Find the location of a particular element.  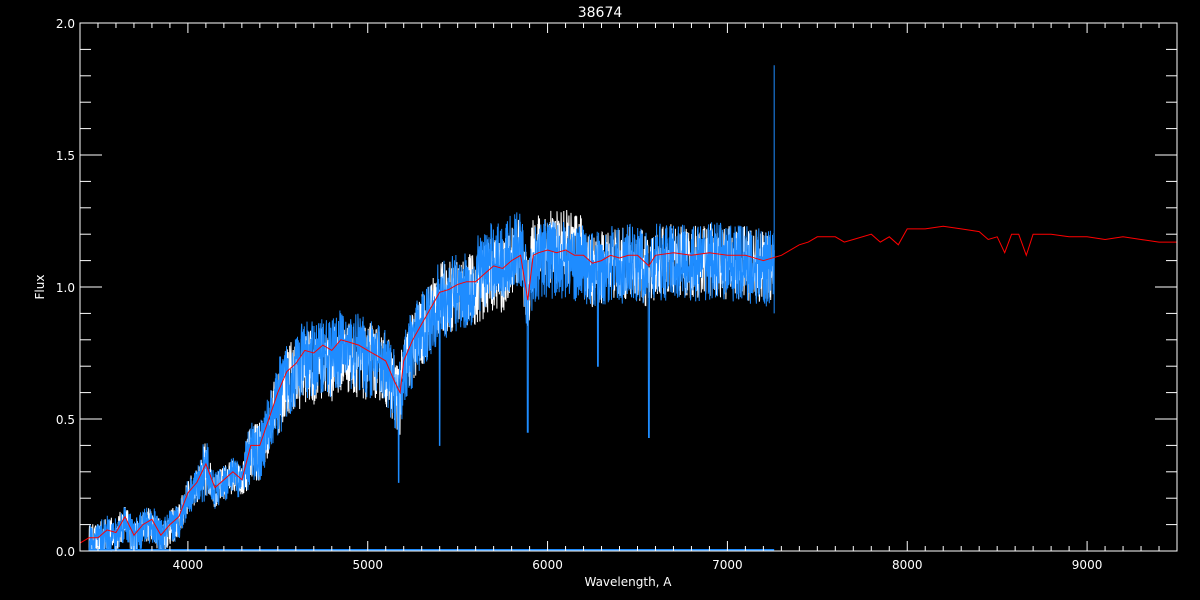

x-tick-label: 6000 is located at coordinates (547, 565).